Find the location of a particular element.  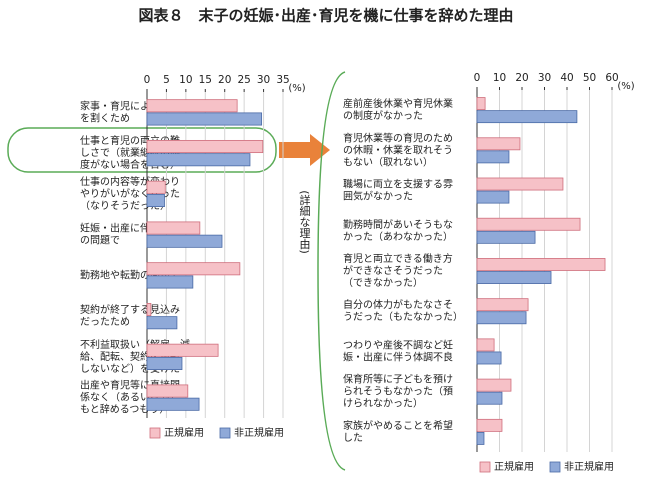

category-label-line: られそうもなかった（預 is located at coordinates (398, 392).